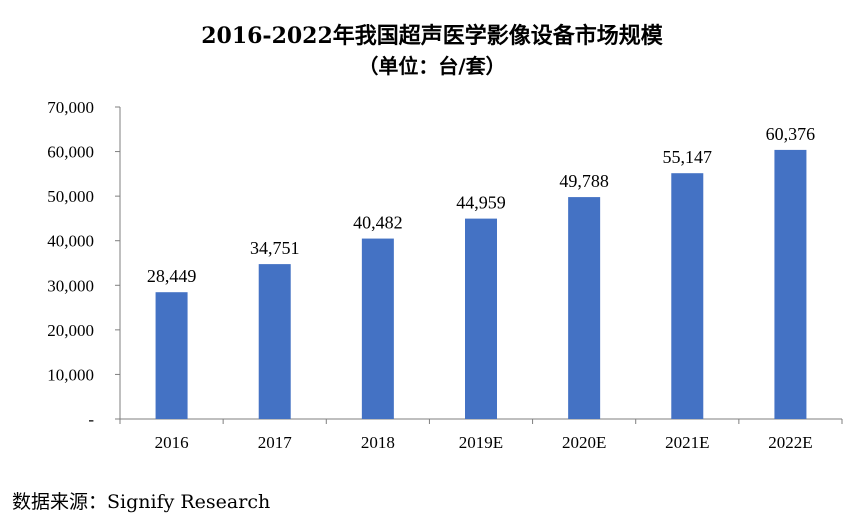  What do you see at coordinates (70, 196) in the screenshot?
I see `y-tick-label: 50,000` at bounding box center [70, 196].